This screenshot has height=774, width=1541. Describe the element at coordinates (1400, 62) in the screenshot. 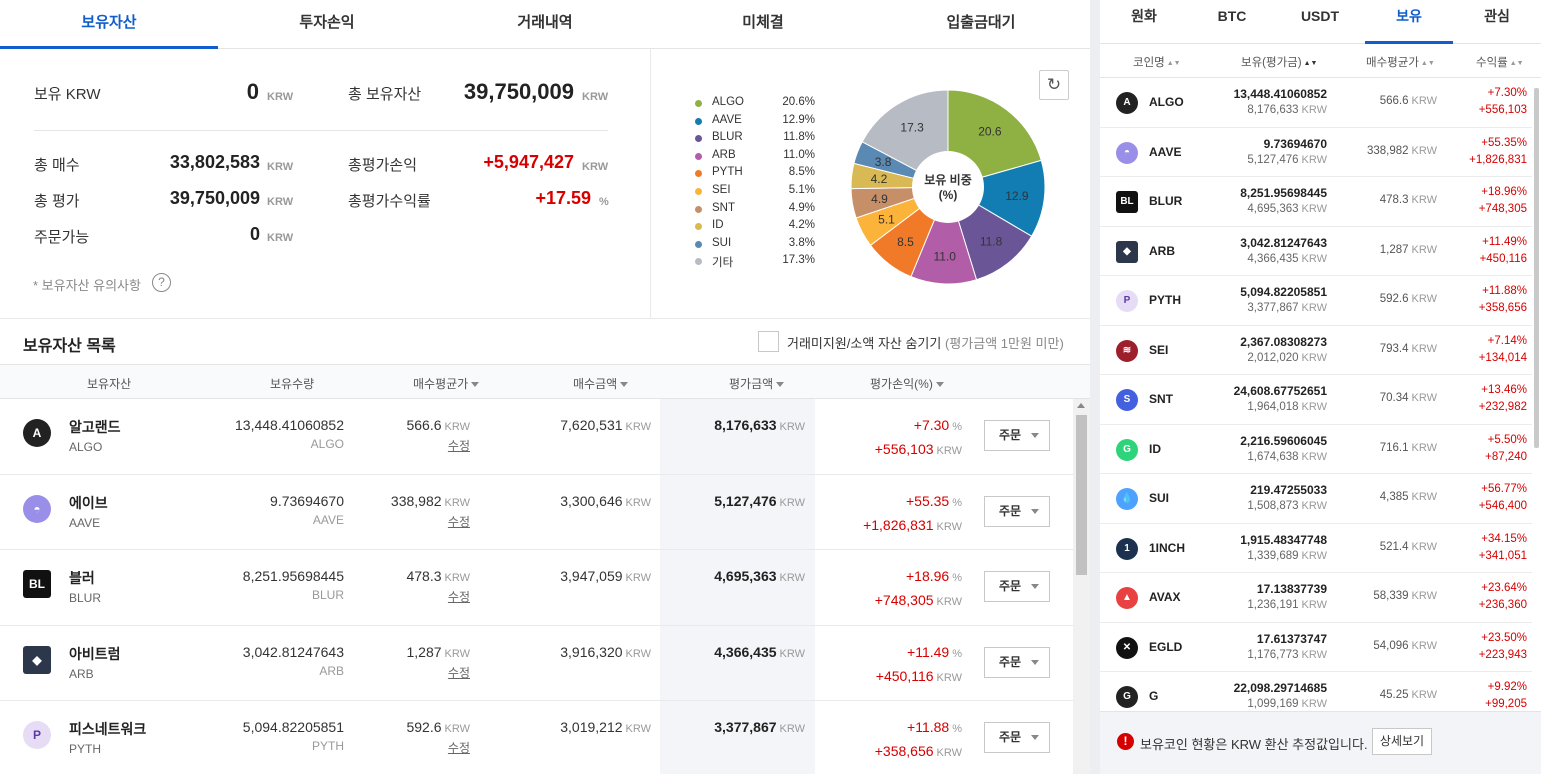

I see `col-avg-buy: 매수평균가 ▲▼` at that location.